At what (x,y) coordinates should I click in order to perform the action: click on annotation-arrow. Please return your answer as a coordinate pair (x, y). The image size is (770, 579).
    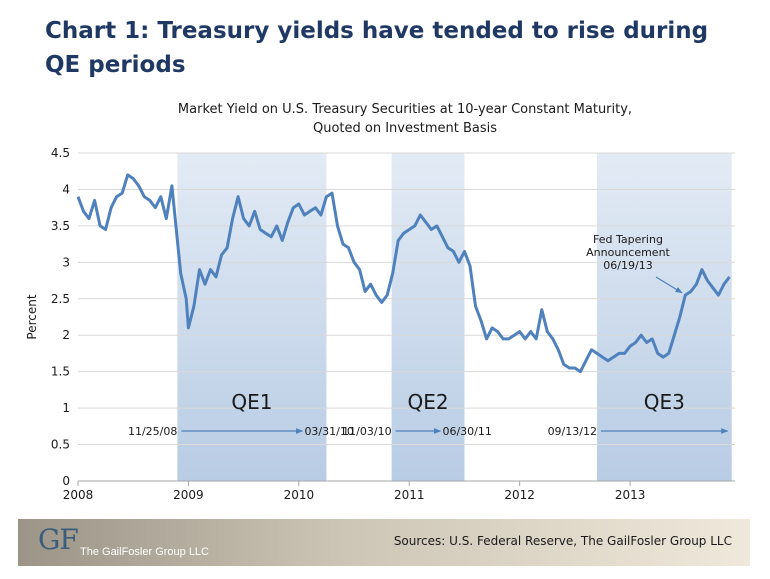
    Looking at the image, I should click on (669, 285).